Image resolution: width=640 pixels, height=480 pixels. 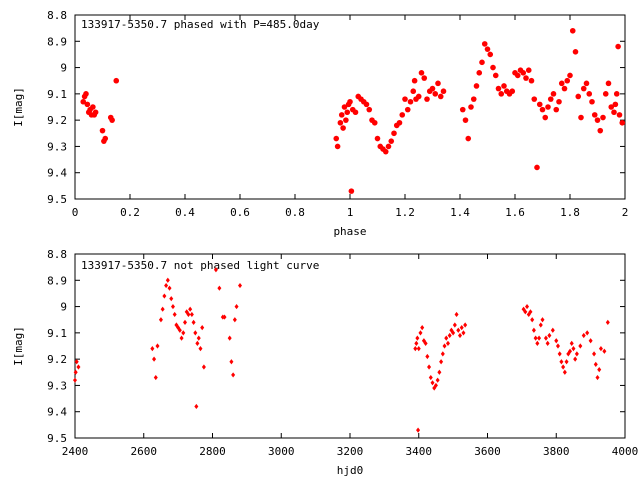 I want to click on unphased-x-tick-label: 3000, so click(x=281, y=451).